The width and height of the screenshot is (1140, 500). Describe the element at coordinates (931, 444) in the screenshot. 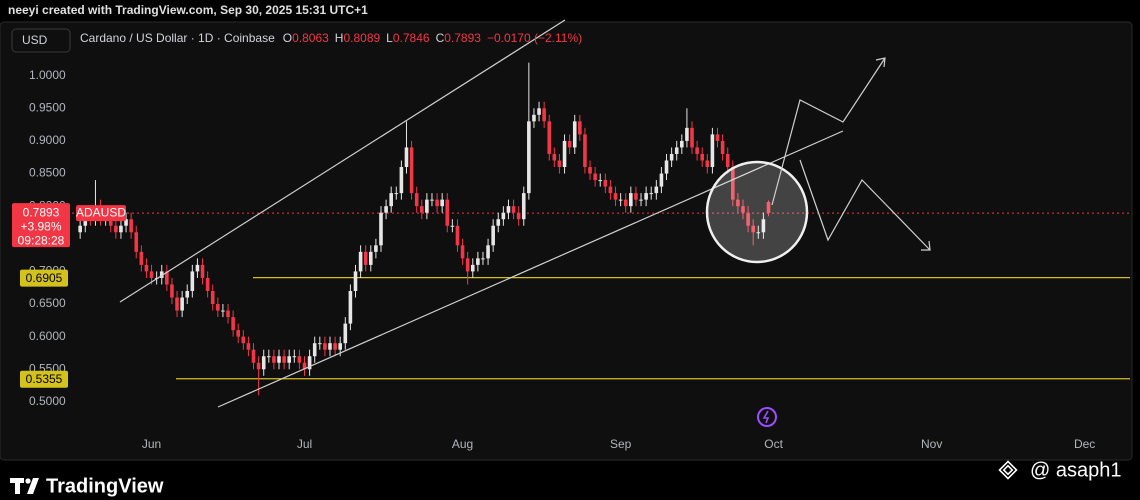

I see `x-tick-label: Nov` at that location.